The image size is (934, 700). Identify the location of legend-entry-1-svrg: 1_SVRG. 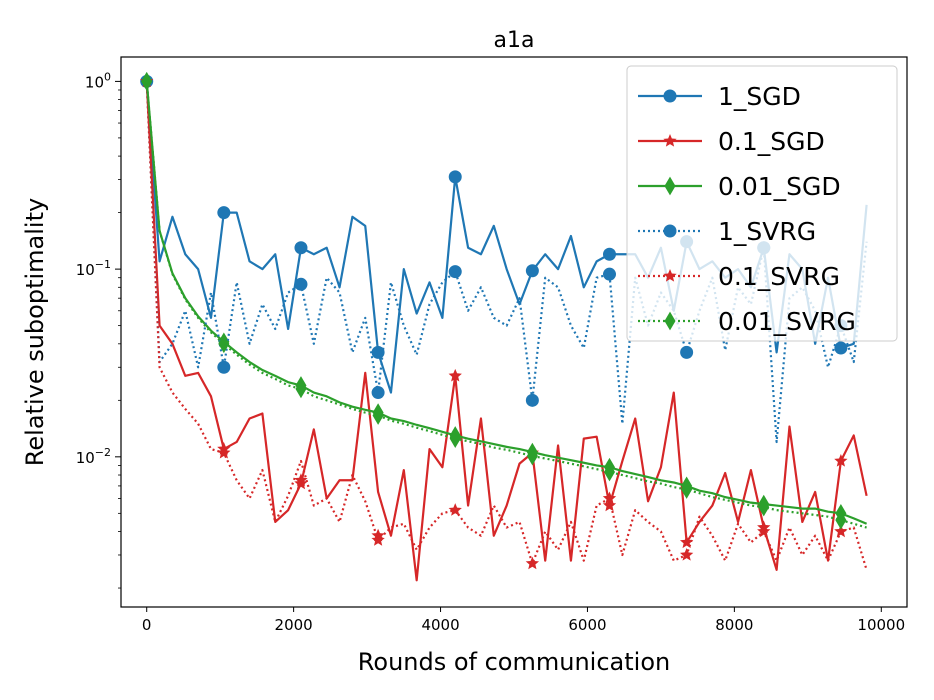
(727, 231).